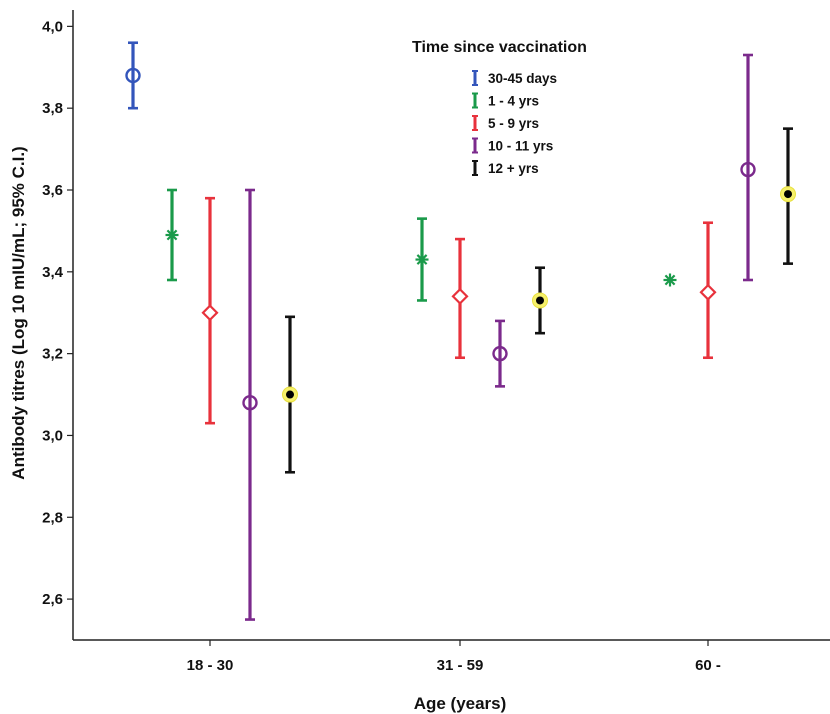 The image size is (830, 714). Describe the element at coordinates (52, 517) in the screenshot. I see `y-tick-label: 2,8` at that location.